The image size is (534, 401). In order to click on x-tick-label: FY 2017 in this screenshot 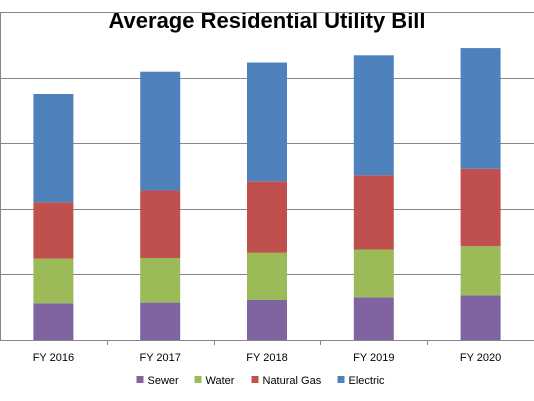, I will do `click(160, 358)`.